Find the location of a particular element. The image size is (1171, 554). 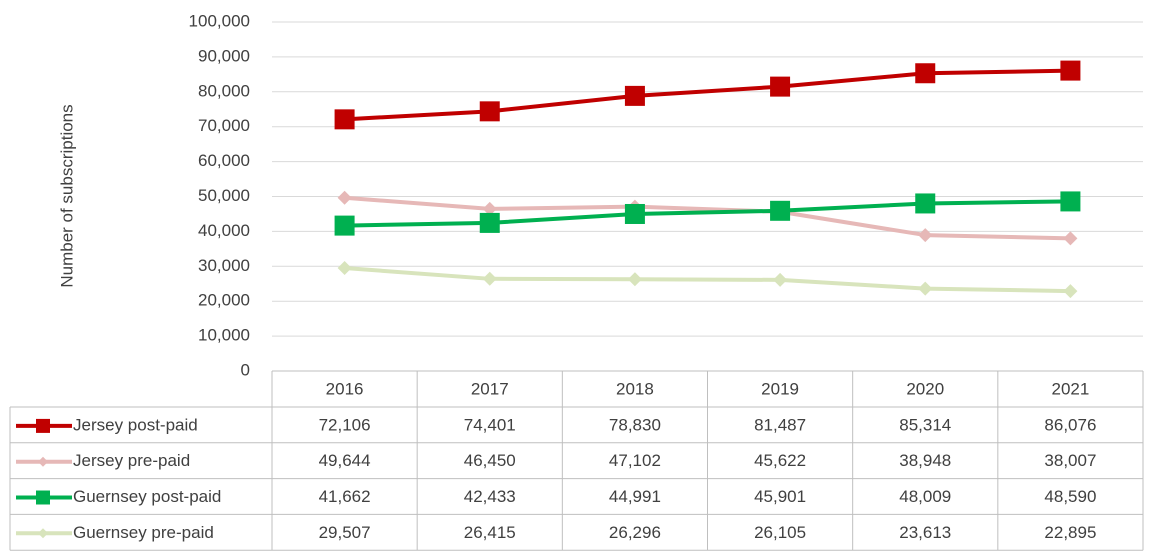

y-tick-label: 90,000 is located at coordinates (224, 55).